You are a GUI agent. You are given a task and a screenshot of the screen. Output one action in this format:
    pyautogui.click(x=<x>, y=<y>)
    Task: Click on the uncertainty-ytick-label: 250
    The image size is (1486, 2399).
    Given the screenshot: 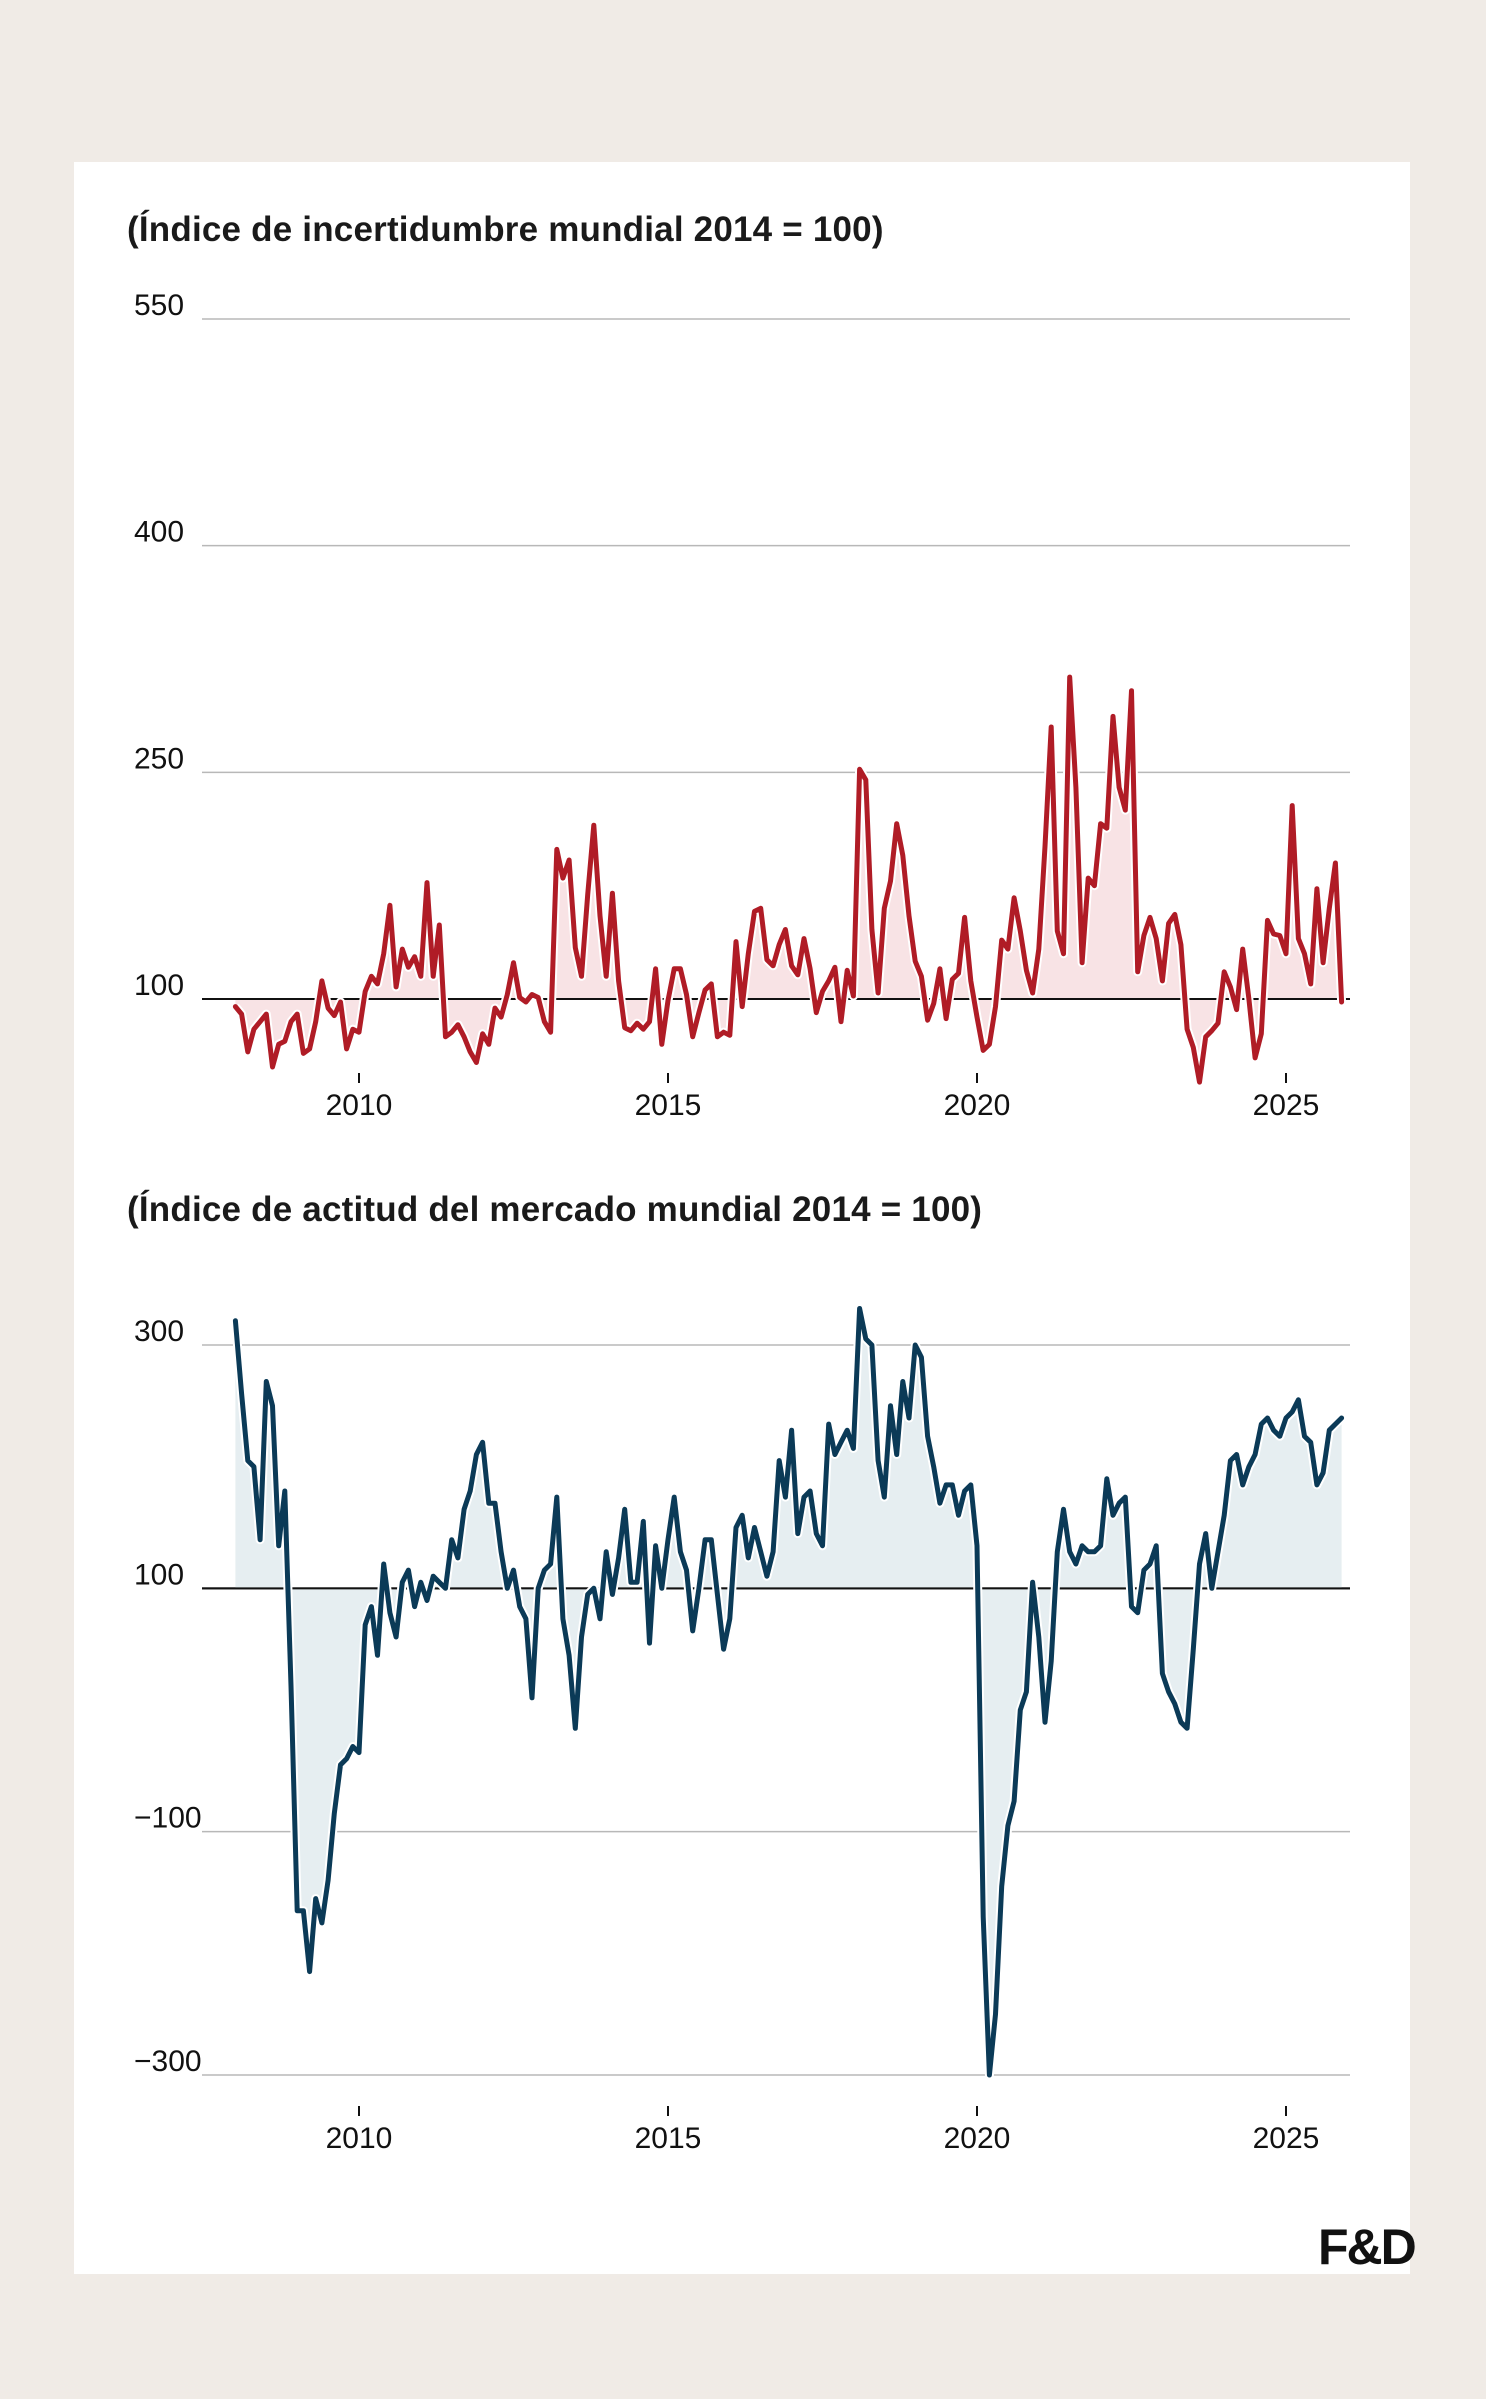 What is the action you would take?
    pyautogui.click(x=159, y=758)
    